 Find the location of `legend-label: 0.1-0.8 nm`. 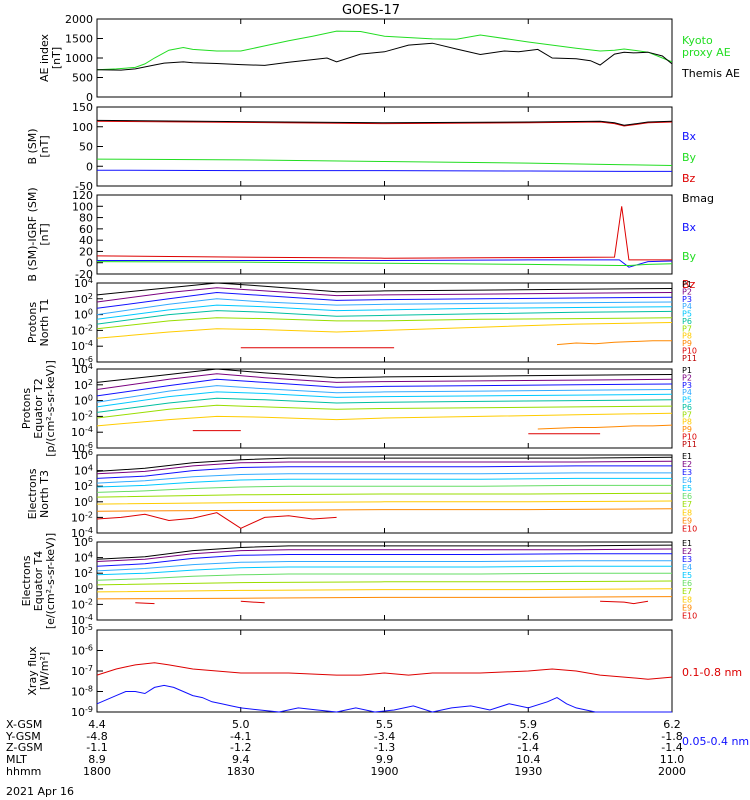

legend-label: 0.1-0.8 nm is located at coordinates (712, 672).